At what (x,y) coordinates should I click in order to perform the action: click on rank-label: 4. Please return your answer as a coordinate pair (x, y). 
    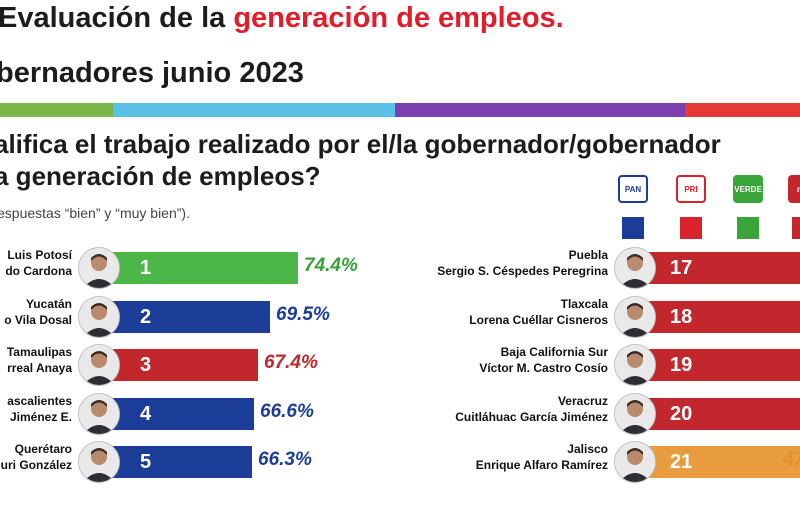
    Looking at the image, I should click on (146, 413).